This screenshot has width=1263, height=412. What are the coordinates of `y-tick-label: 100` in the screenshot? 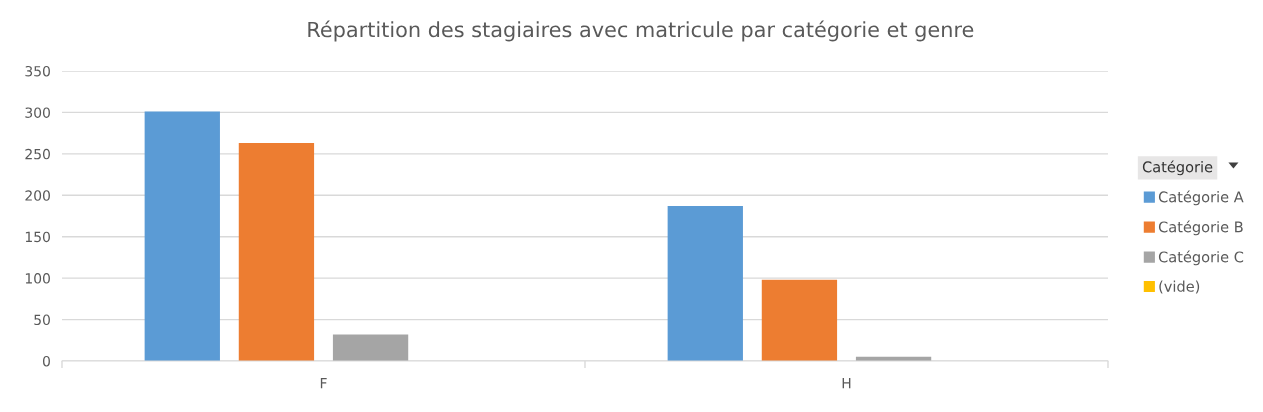 It's located at (37, 278).